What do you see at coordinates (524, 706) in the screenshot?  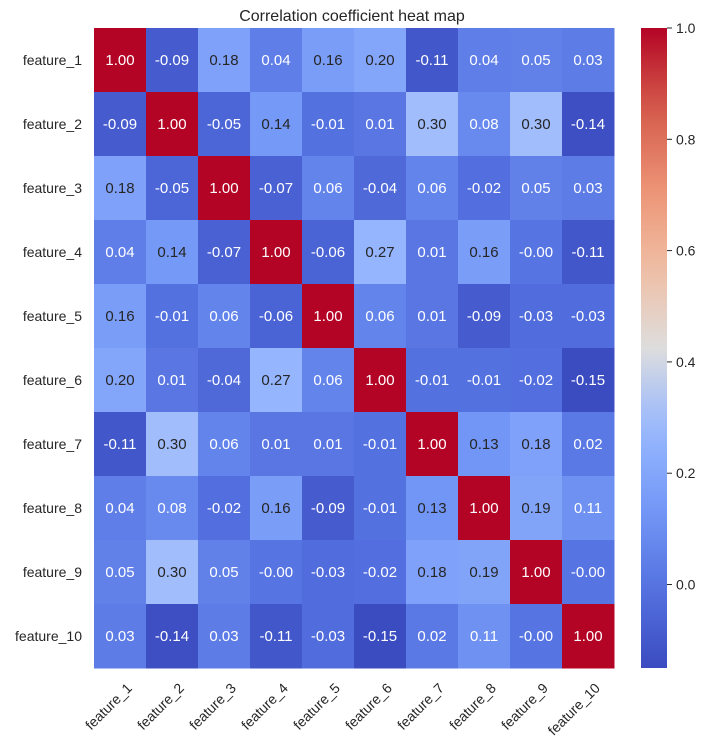 I see `column-tick-label: feature_9` at bounding box center [524, 706].